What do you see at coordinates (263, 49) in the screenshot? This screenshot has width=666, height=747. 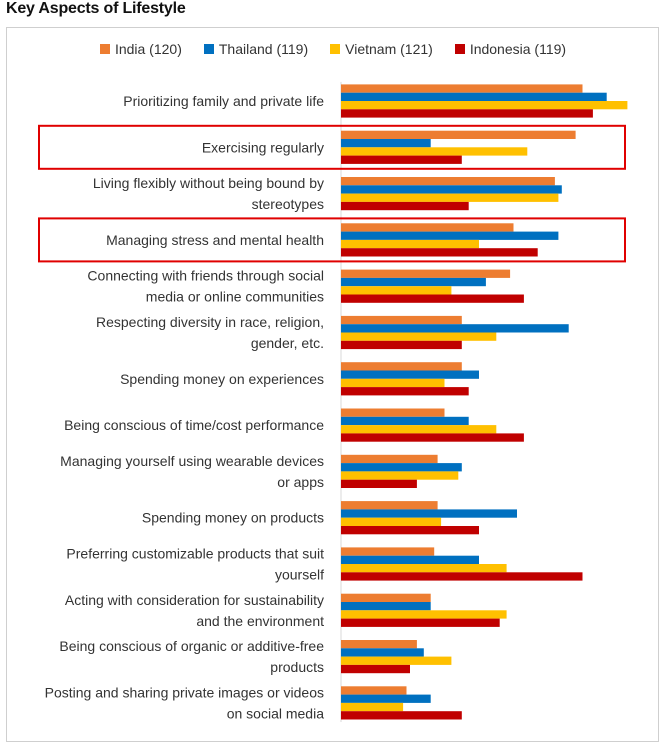 I see `legend-label-thailand: Thailand (119)` at bounding box center [263, 49].